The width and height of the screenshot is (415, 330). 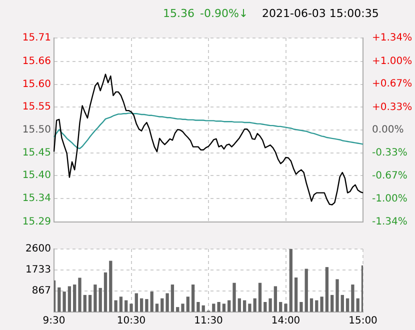 What do you see at coordinates (54, 321) in the screenshot?
I see `x-tick-label: 9:30` at bounding box center [54, 321].